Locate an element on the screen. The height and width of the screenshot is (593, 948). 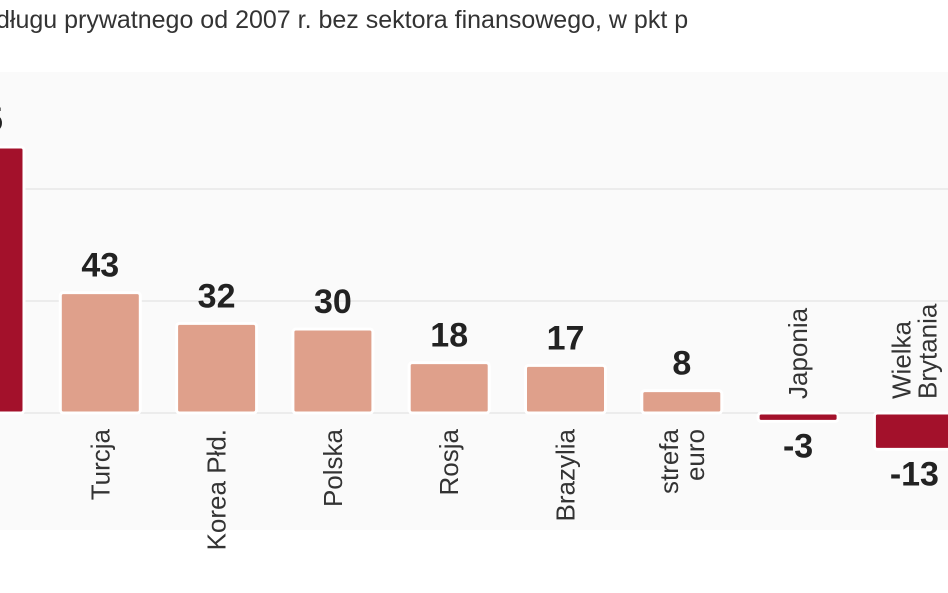
category-label: strefaeuro is located at coordinates (682, 461).